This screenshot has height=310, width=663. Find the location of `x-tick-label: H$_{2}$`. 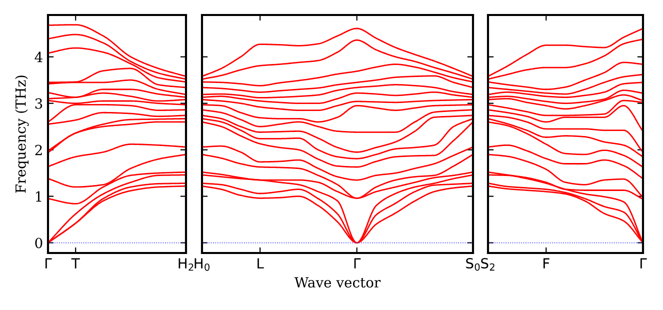

x-tick-label: H$_{2}$ is located at coordinates (186, 264).